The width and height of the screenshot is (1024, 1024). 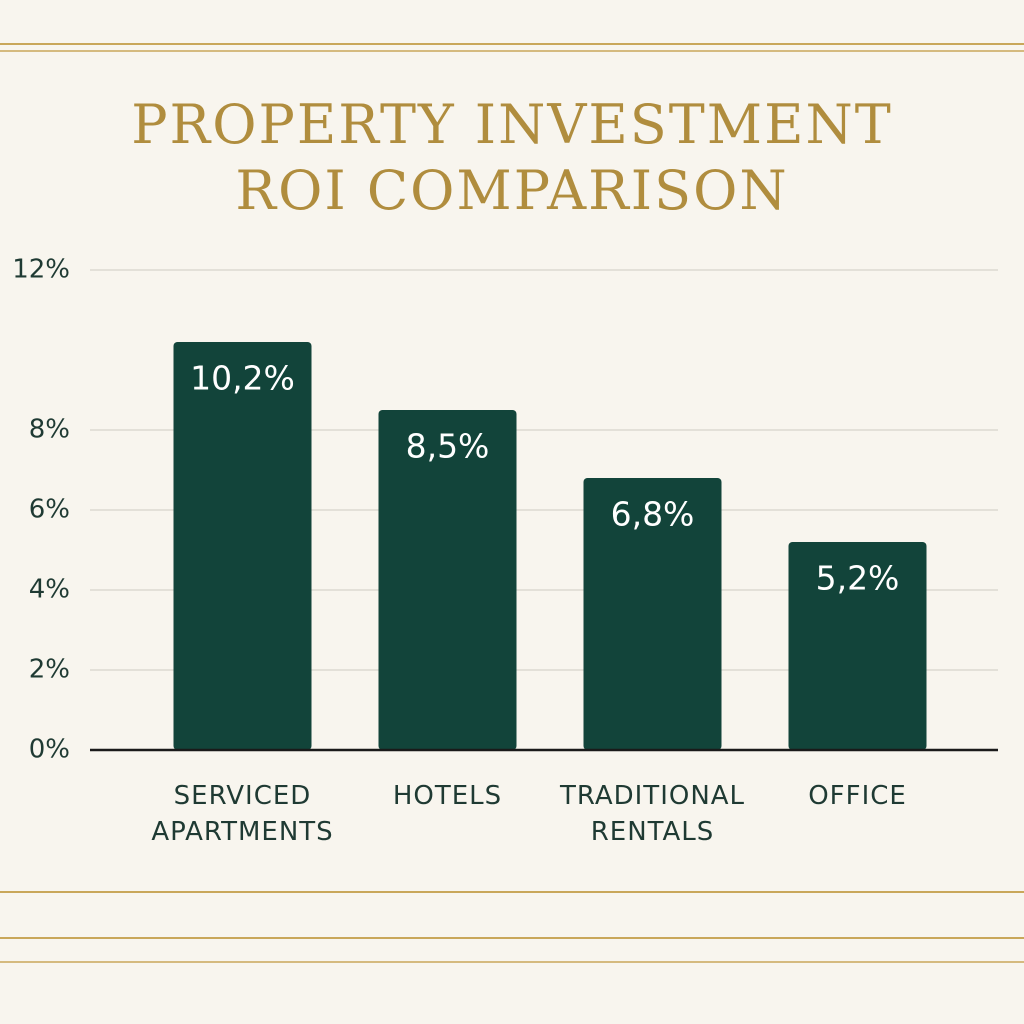 I want to click on y-tick-label: 12%, so click(x=41, y=270).